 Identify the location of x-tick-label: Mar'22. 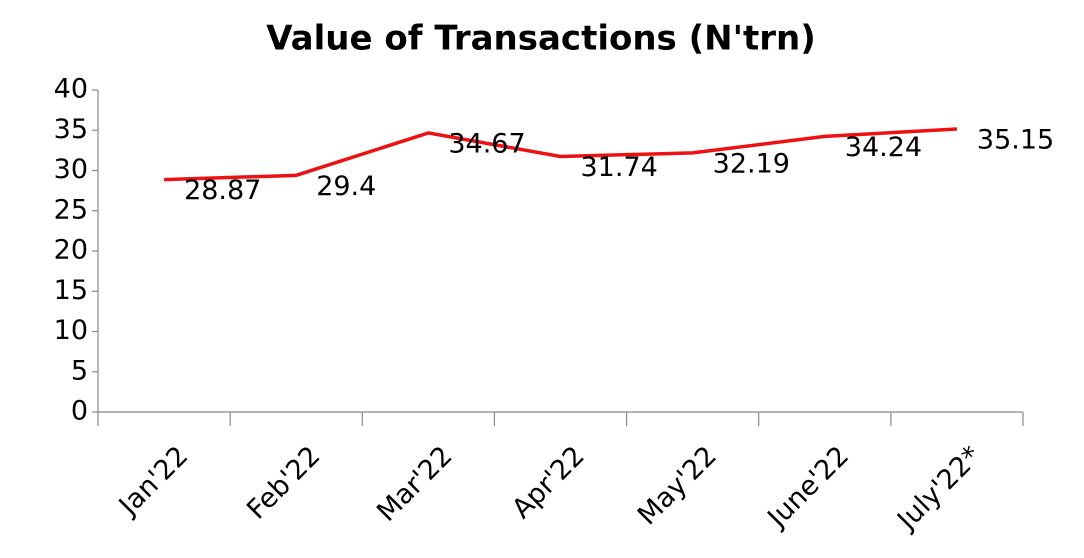
(414, 483).